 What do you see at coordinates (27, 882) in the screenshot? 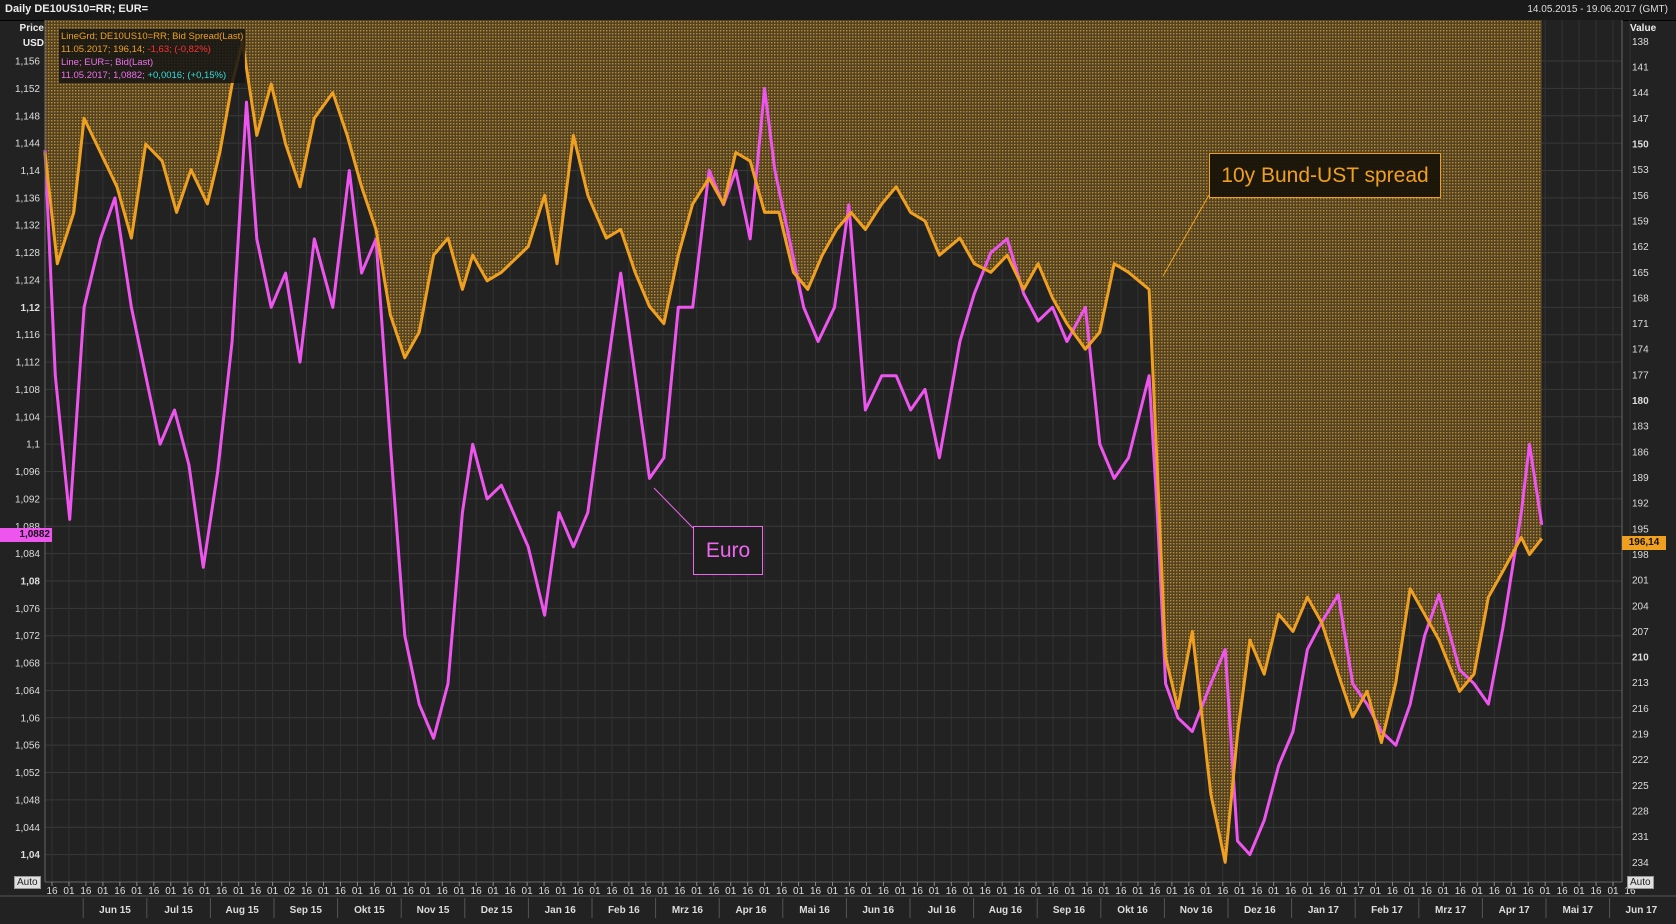
I see `left-axis-auto-button: Auto` at bounding box center [27, 882].